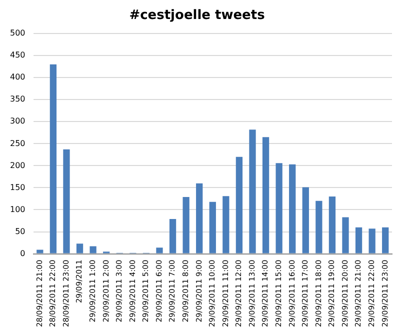 The width and height of the screenshot is (400, 331). I want to click on y-tick-label: 50, so click(20, 231).